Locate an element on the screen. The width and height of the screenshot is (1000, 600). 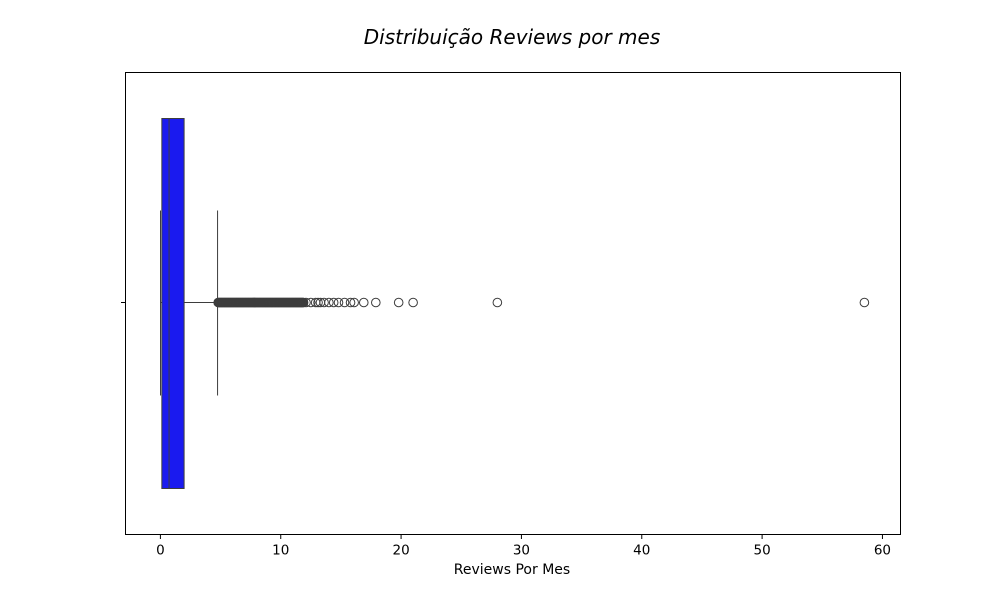
chart-title: Distribuição Reviews por mes is located at coordinates (512, 37).